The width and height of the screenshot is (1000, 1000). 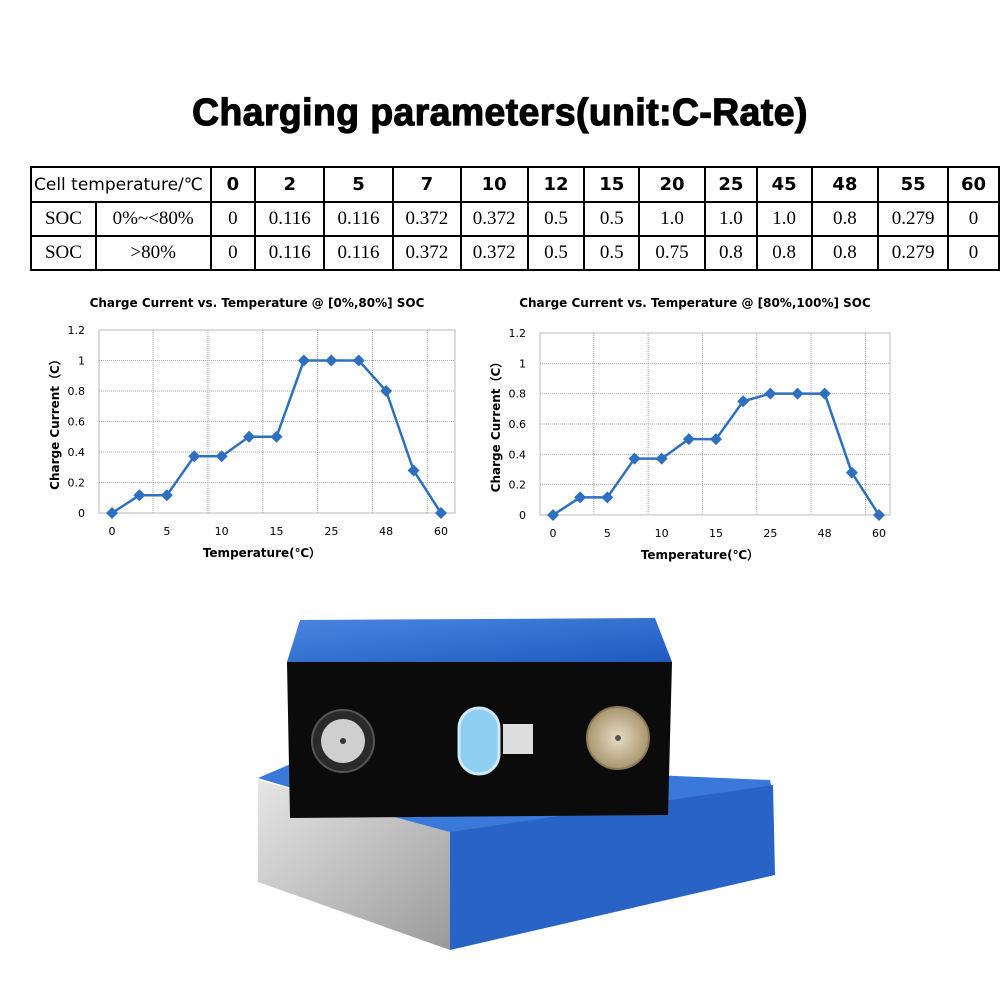 What do you see at coordinates (845, 184) in the screenshot?
I see `header-temp: 48` at bounding box center [845, 184].